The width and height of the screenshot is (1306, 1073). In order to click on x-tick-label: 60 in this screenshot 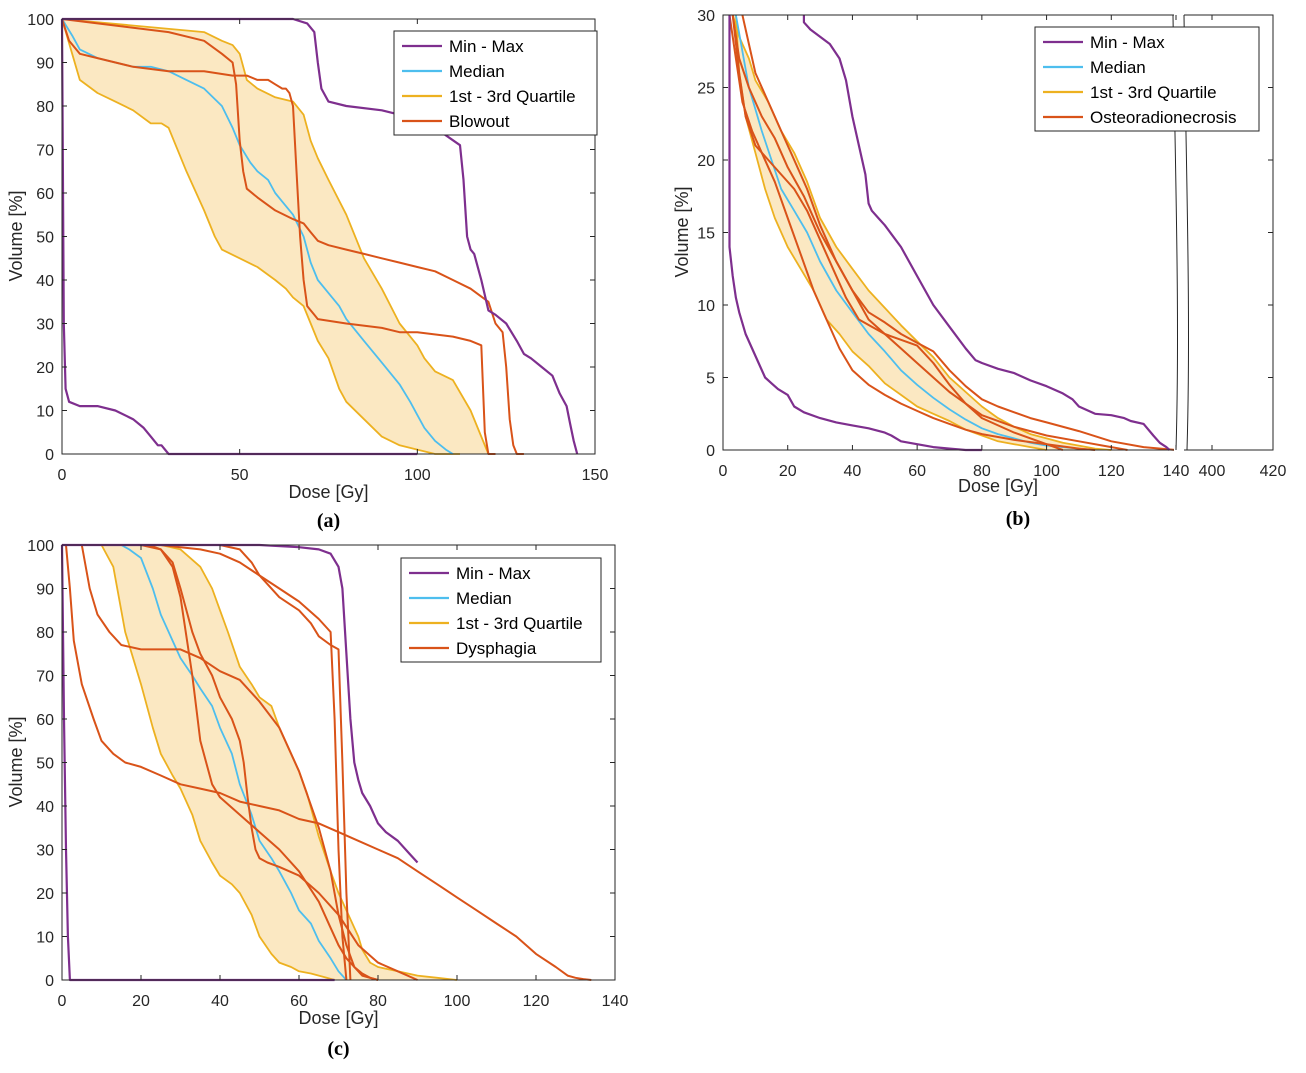, I will do `click(299, 1001)`.